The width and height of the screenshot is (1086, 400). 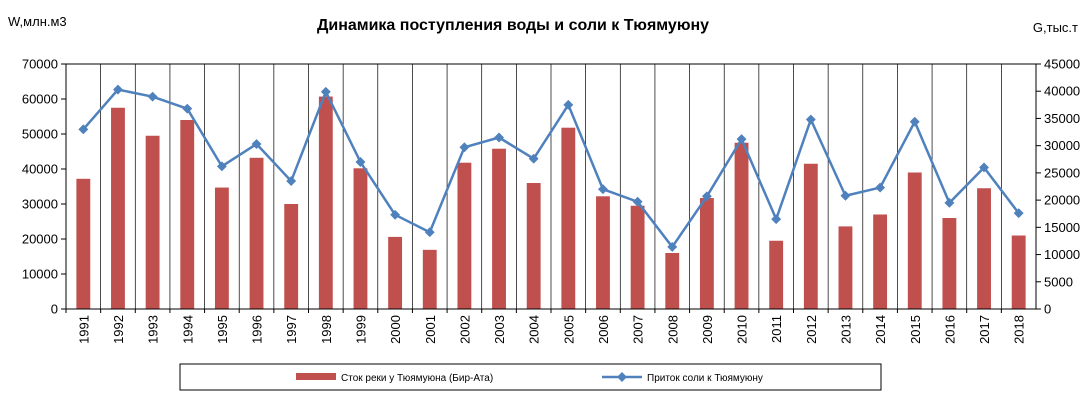 I want to click on x-tick-label: 1997, so click(x=291, y=329).